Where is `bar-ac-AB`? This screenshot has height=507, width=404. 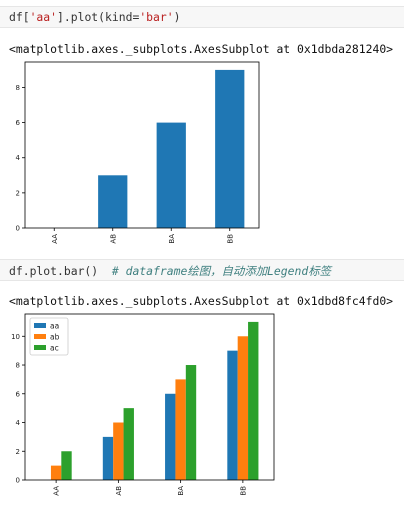 bar-ac-AB is located at coordinates (128, 444).